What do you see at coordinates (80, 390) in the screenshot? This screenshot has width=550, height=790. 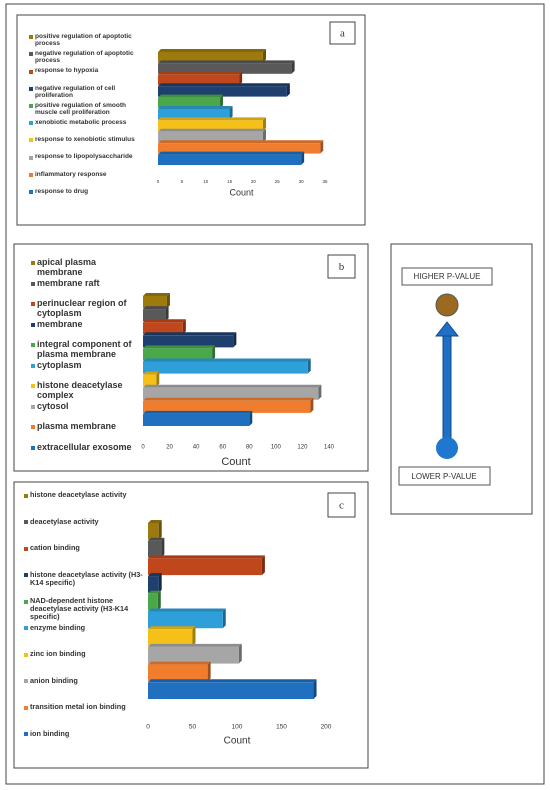 I see `legend-label: histone deacetylase complex` at bounding box center [80, 390].